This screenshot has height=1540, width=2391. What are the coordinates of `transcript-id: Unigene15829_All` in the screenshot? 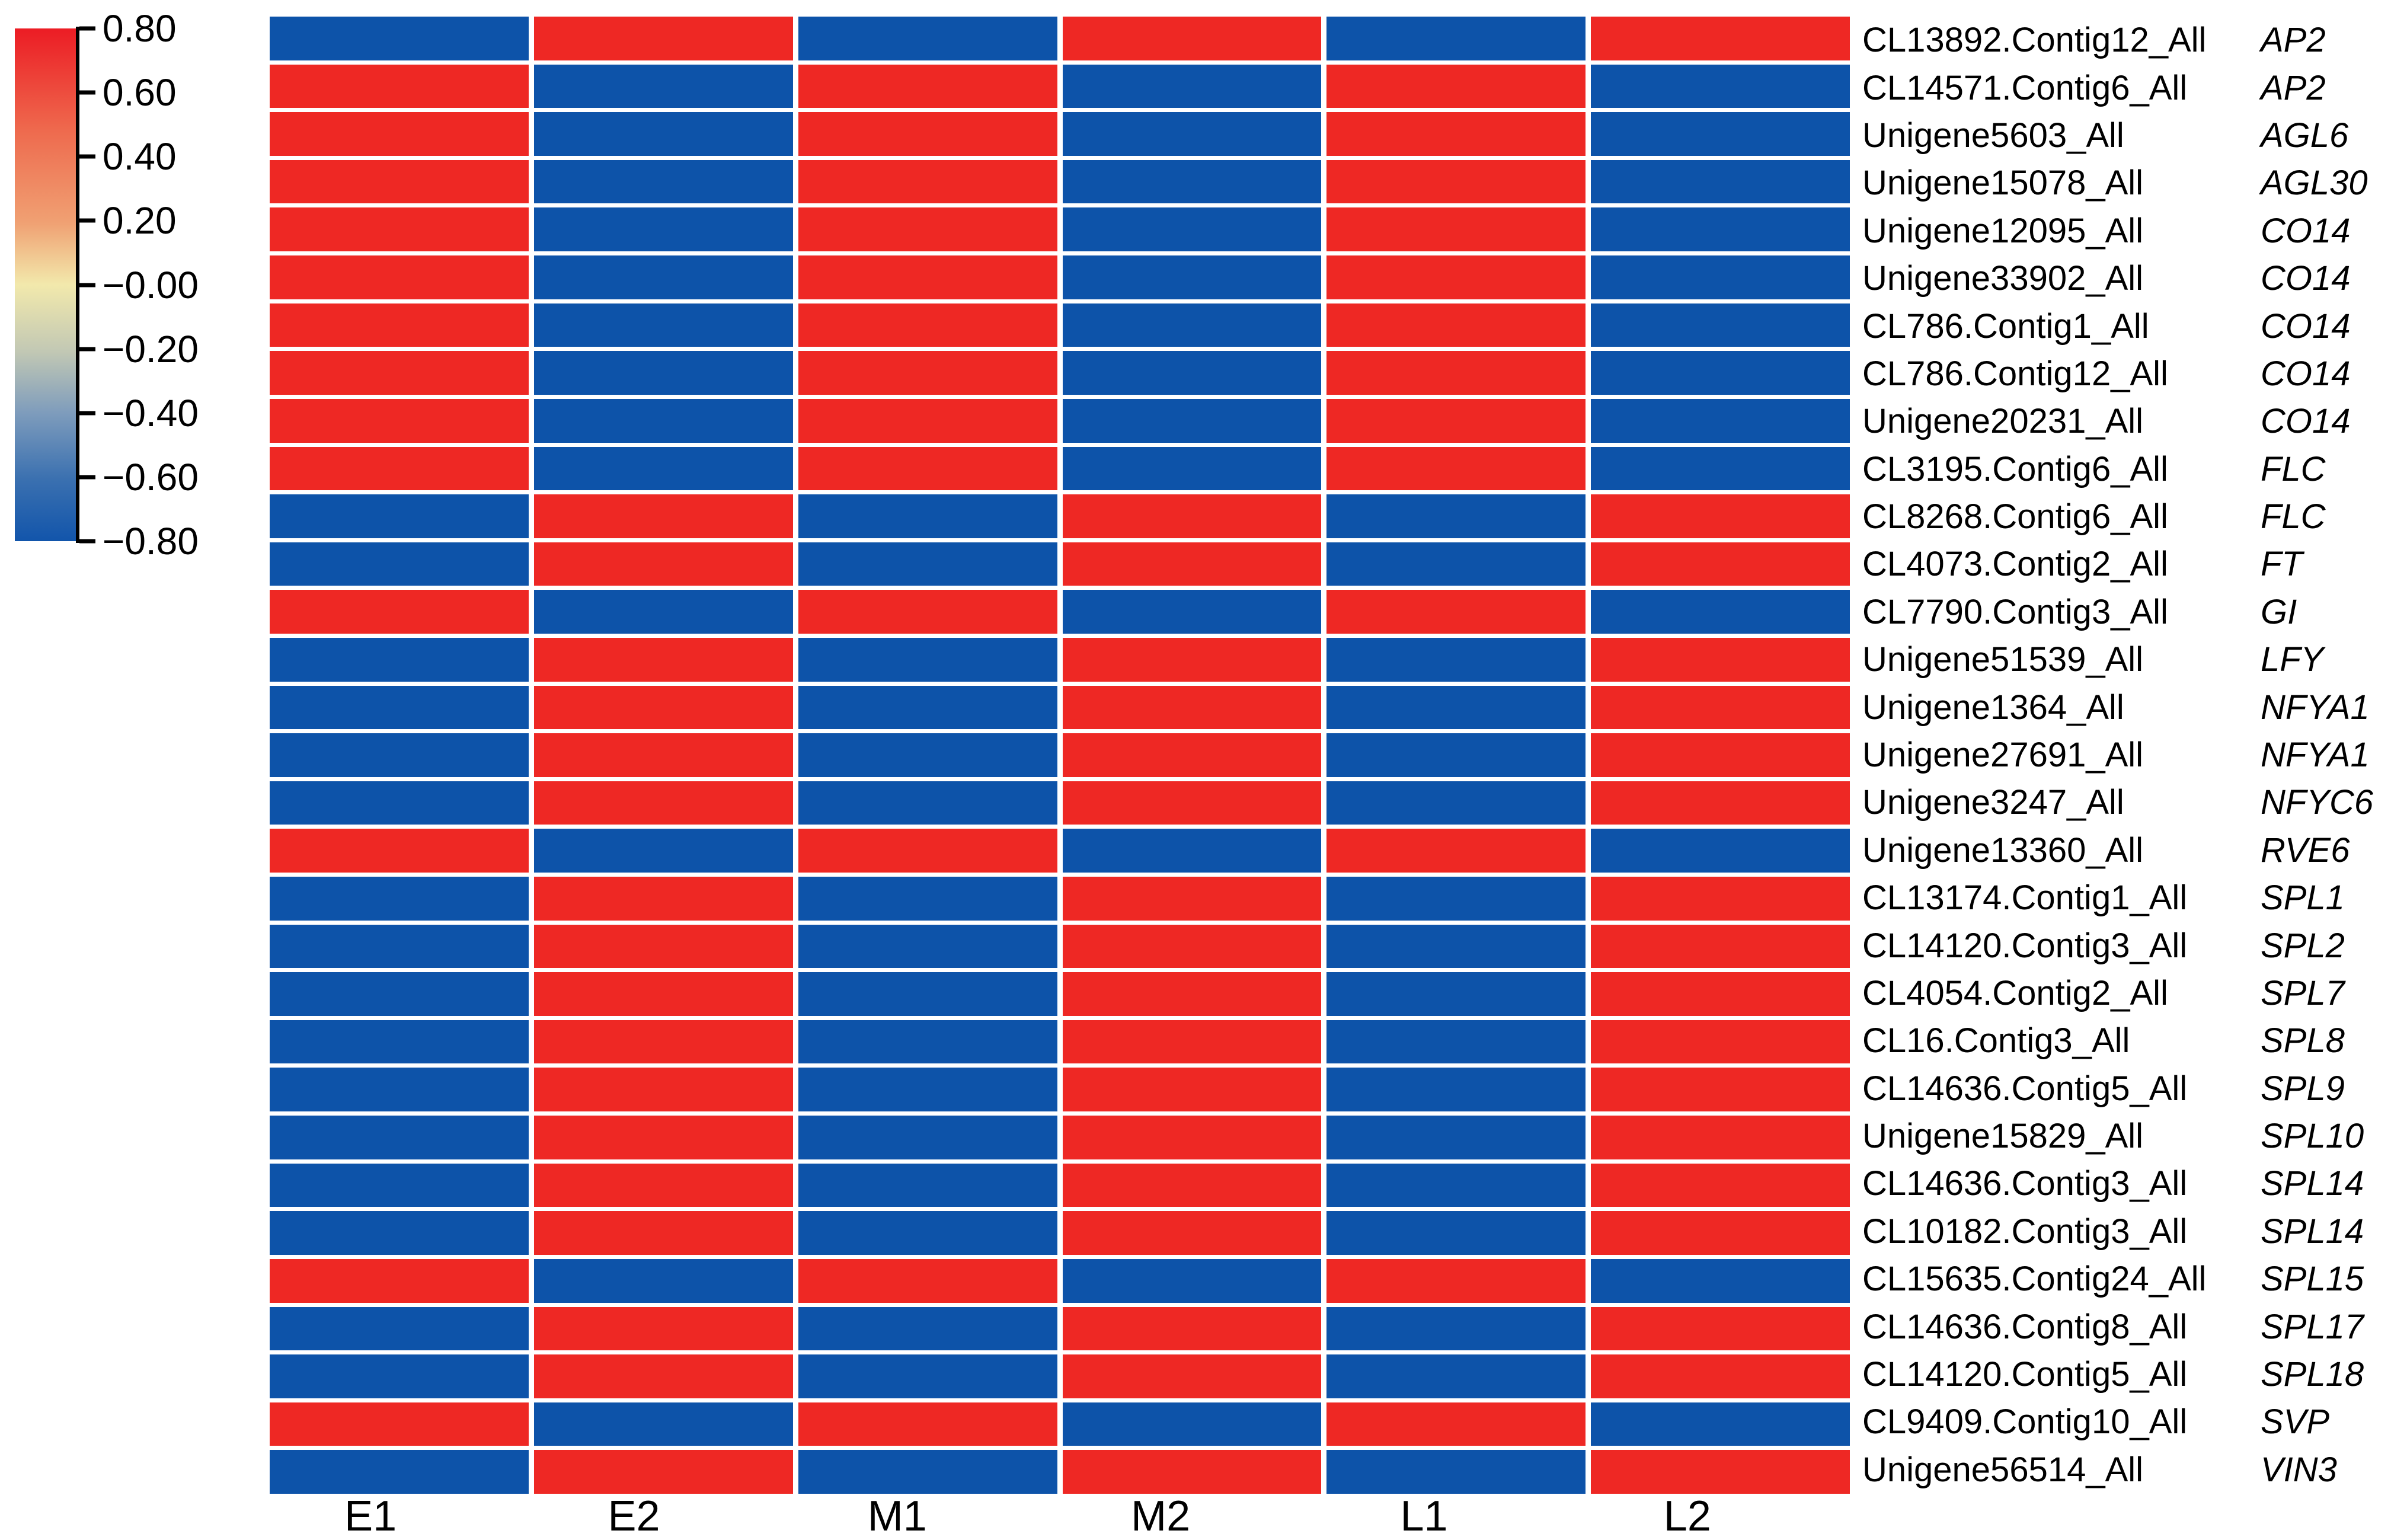 It's located at (2003, 1136).